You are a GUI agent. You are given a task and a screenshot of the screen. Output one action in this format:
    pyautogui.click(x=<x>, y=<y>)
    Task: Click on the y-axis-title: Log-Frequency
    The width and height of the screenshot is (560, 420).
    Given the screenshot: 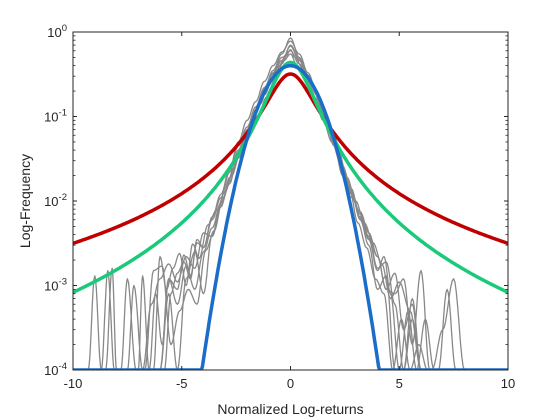 What is the action you would take?
    pyautogui.click(x=25, y=201)
    